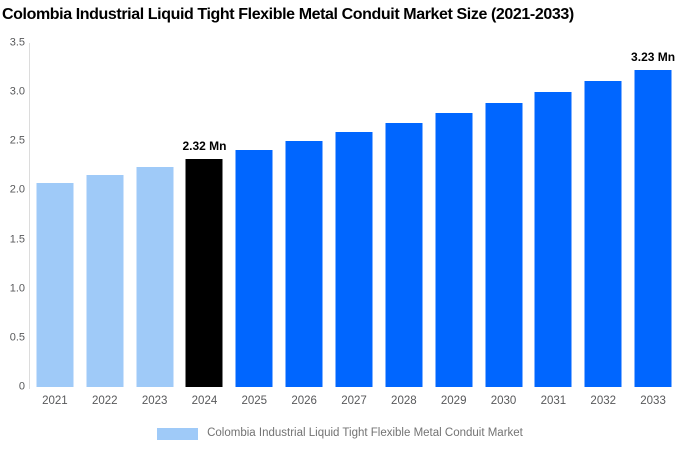 This screenshot has height=450, width=680. What do you see at coordinates (17, 189) in the screenshot?
I see `y-tick-label: 2.0` at bounding box center [17, 189].